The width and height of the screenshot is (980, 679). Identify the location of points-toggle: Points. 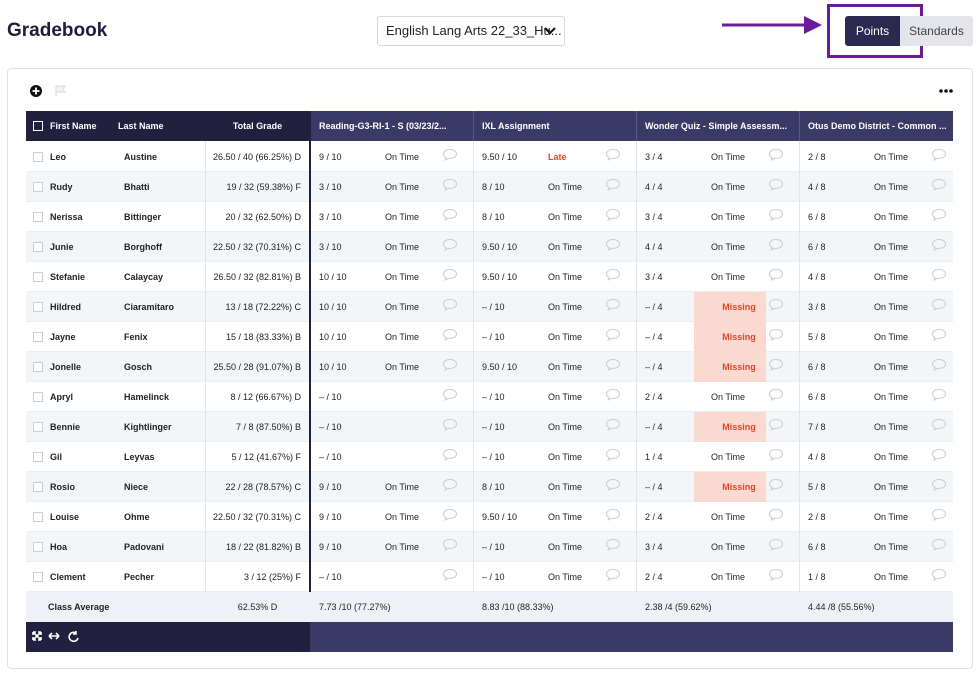
(872, 31).